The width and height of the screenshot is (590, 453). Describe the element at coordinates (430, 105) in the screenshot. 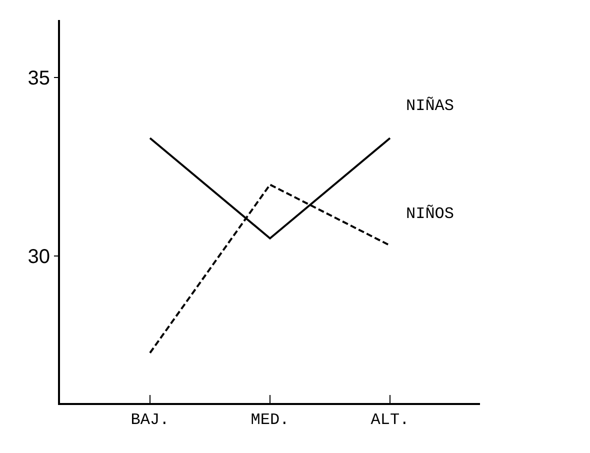

I see `series-label: NIÑAS` at that location.